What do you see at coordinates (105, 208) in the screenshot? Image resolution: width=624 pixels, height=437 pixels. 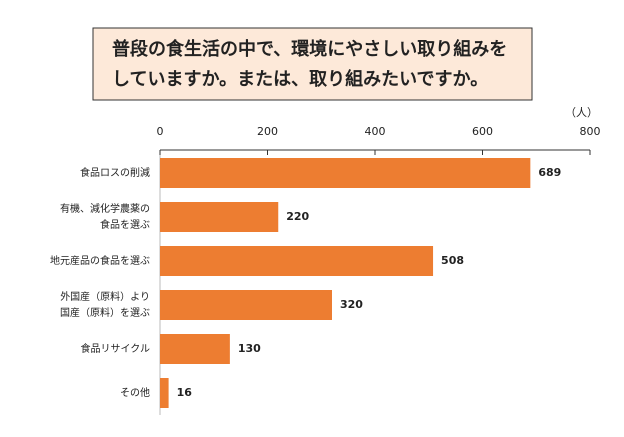 I see `y-tick-label: 有機、減化学農薬の` at bounding box center [105, 208].